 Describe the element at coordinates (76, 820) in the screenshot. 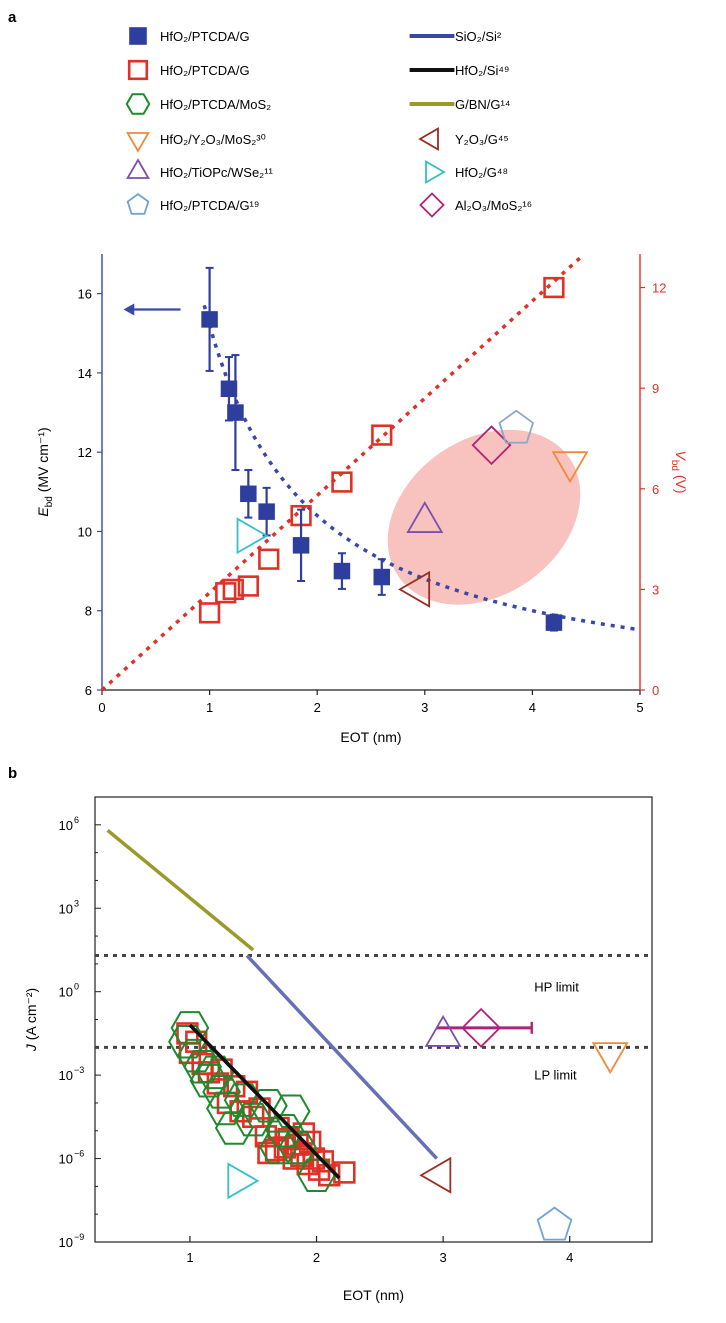

I see `b-y-tick-exponent: 6` at that location.